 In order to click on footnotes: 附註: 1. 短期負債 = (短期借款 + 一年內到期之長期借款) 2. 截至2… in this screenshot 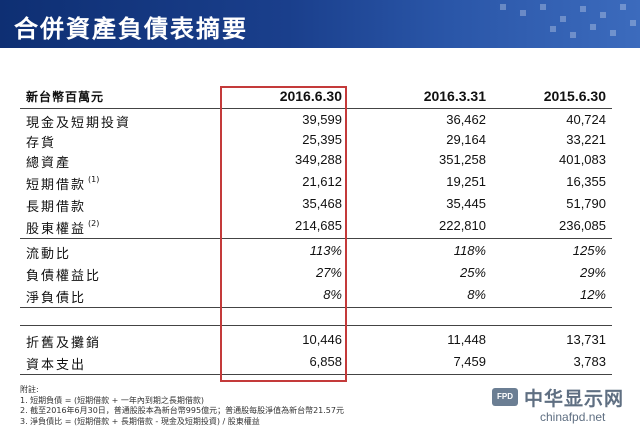, I will do `click(255, 406)`.